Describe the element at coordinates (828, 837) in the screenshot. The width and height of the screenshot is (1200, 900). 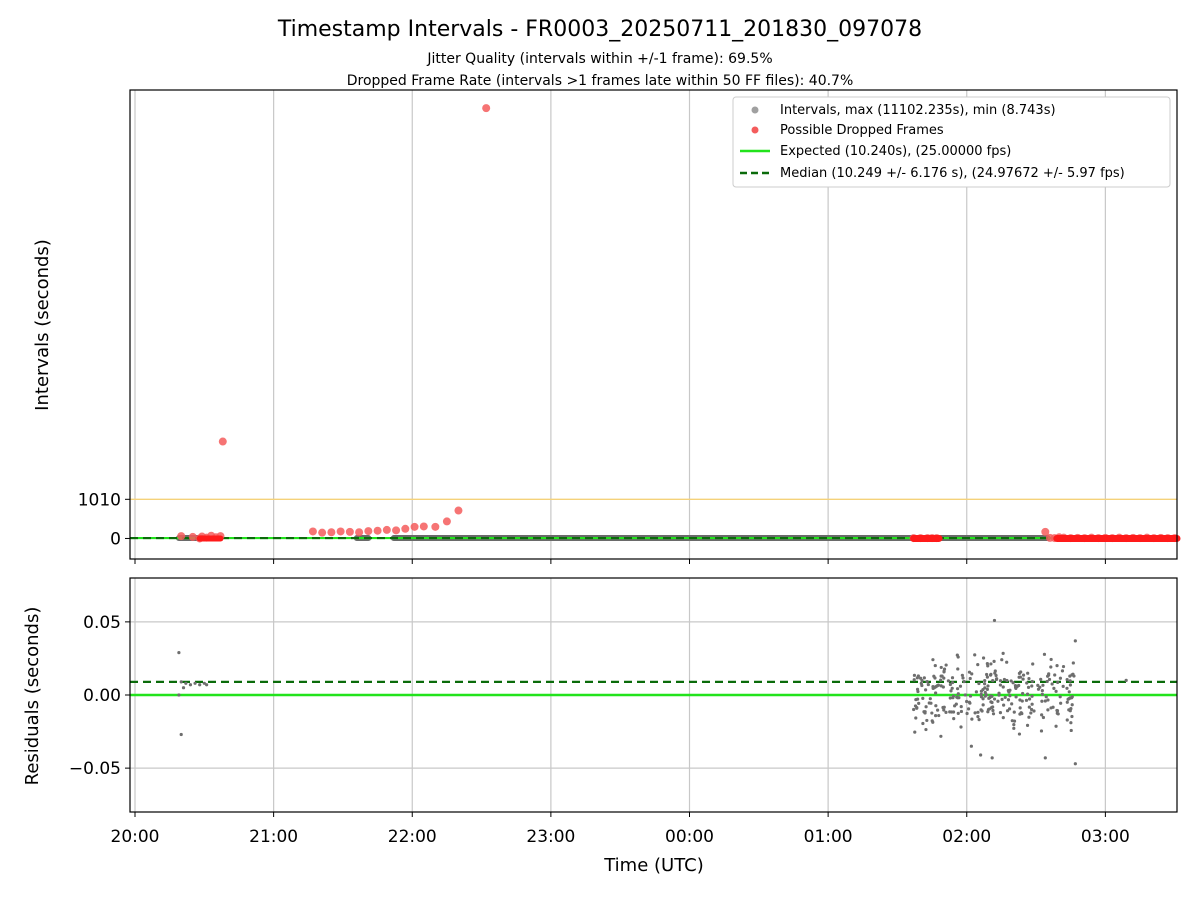
I see `x-tick-label: 01:00` at that location.